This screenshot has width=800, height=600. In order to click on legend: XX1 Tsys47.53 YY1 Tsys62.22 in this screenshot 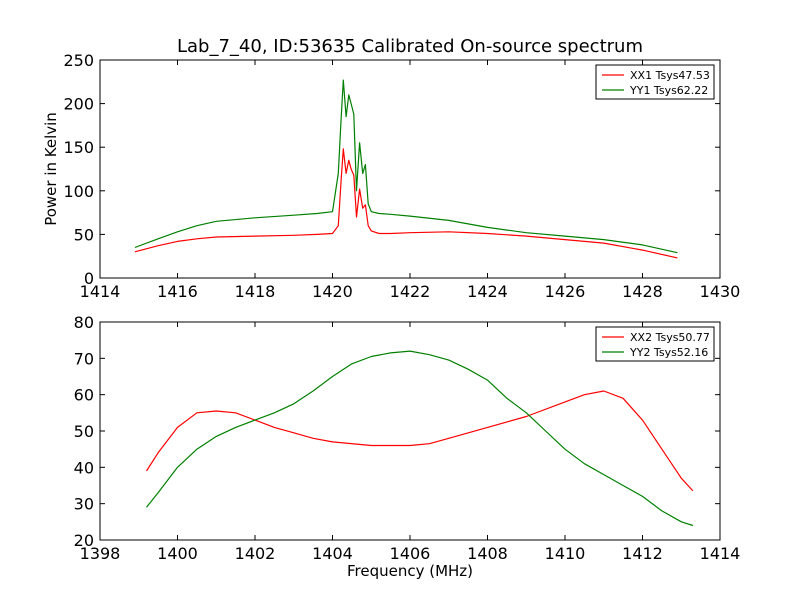, I will do `click(655, 82)`.